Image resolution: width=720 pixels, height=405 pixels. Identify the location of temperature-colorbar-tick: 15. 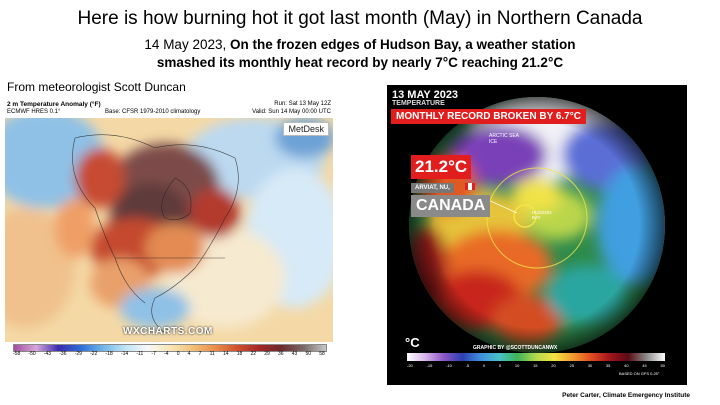
(535, 365).